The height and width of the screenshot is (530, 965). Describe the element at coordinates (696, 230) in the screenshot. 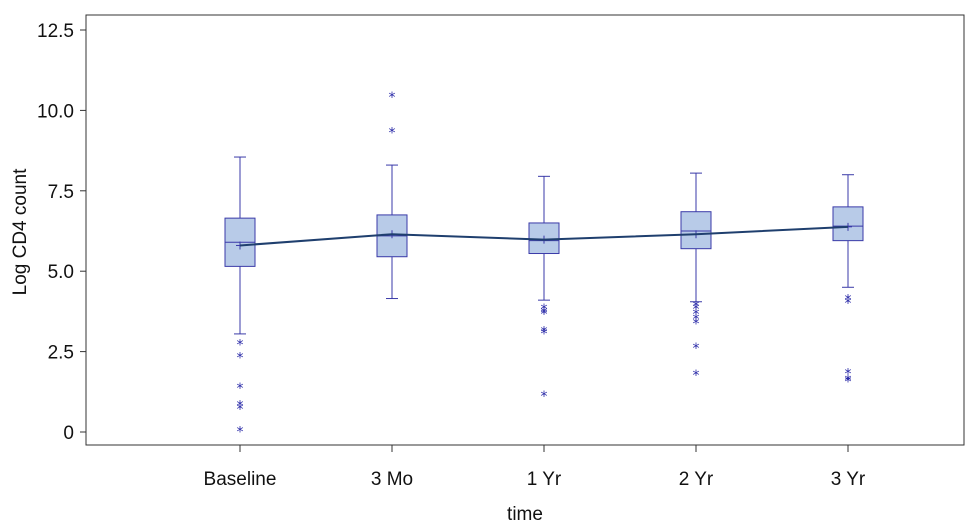

I see `iqr-box` at that location.